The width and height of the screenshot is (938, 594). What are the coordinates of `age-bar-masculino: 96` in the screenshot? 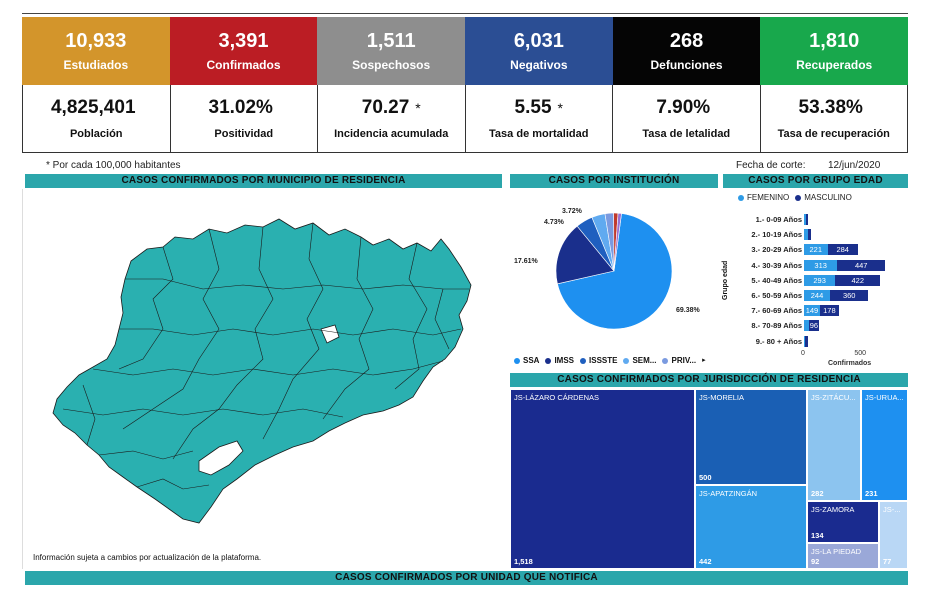 It's located at (814, 326).